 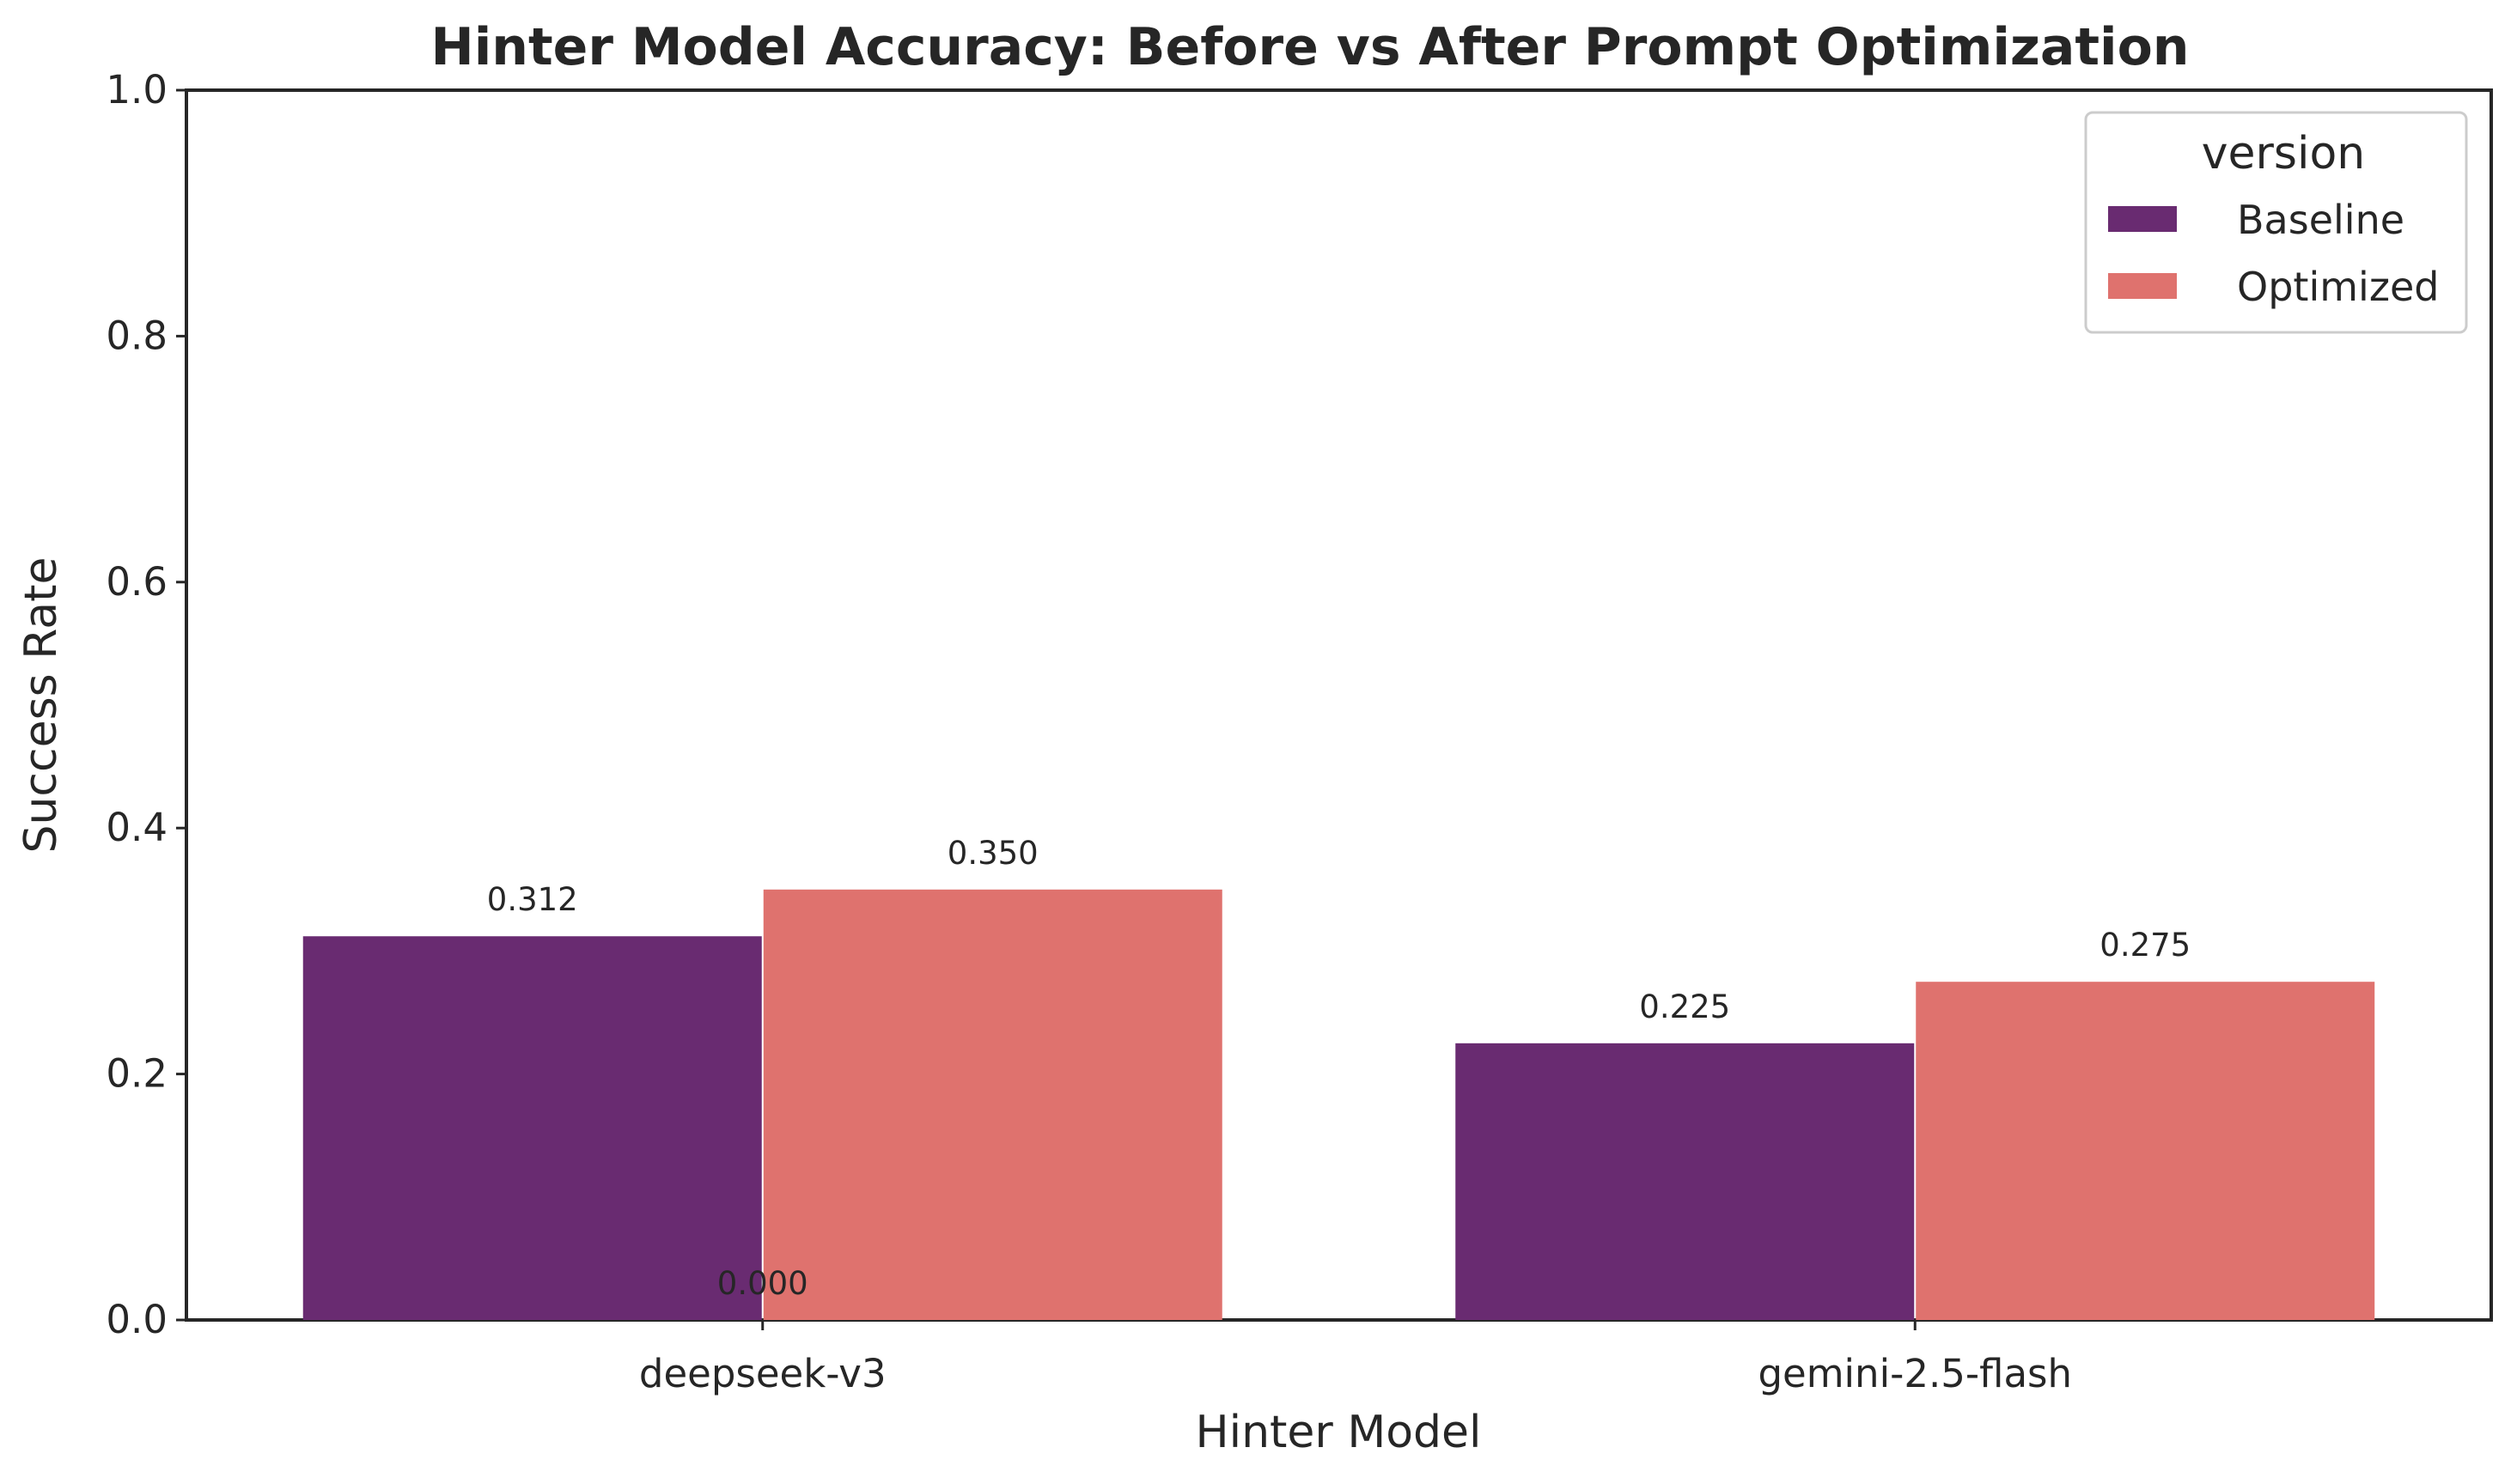 What do you see at coordinates (41, 705) in the screenshot?
I see `y-axis-label: Success Rate` at bounding box center [41, 705].